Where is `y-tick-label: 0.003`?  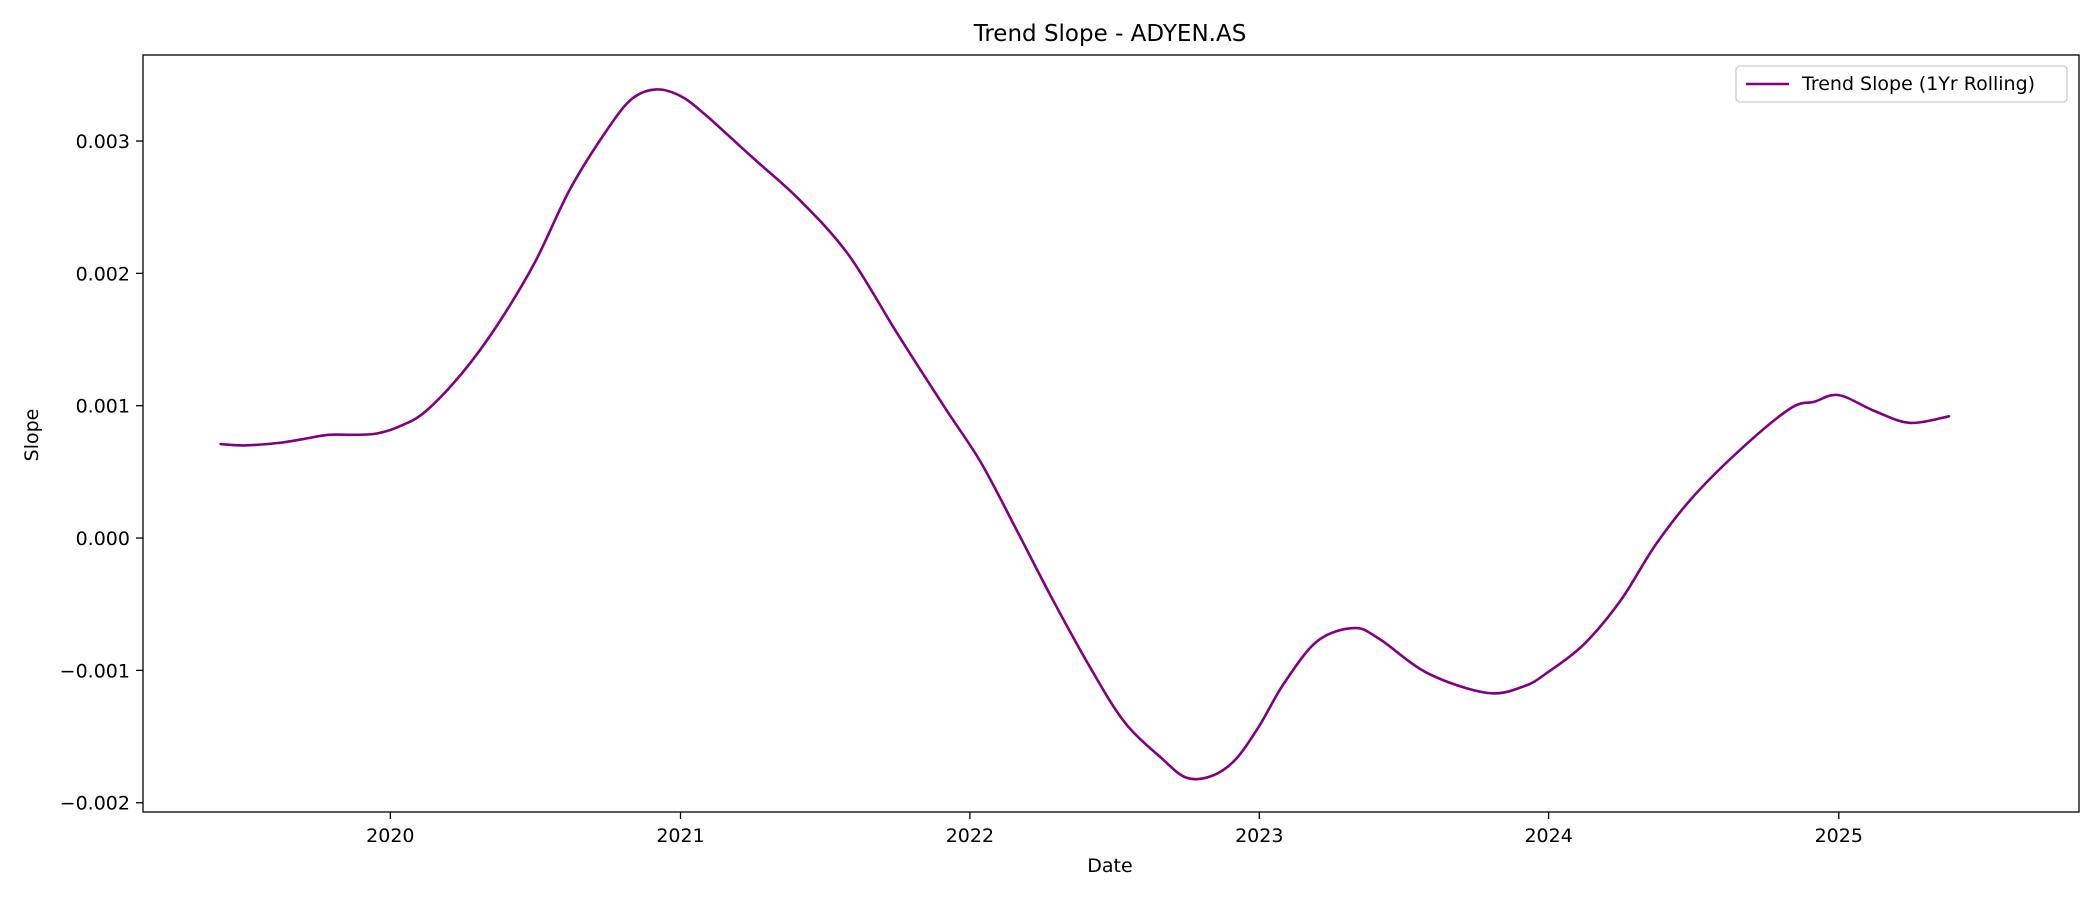 y-tick-label: 0.003 is located at coordinates (103, 142).